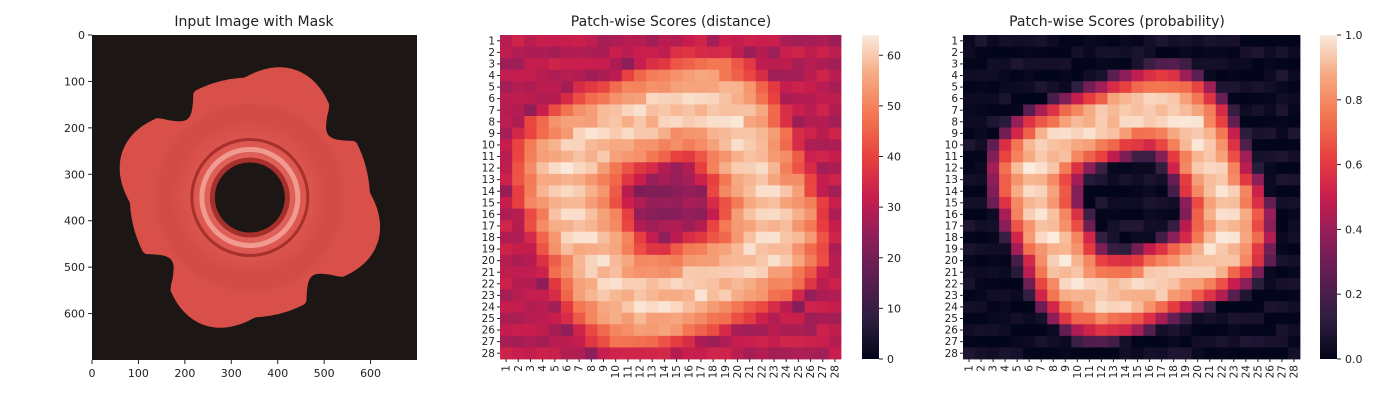 Image resolution: width=1400 pixels, height=400 pixels. I want to click on colorbar-tick-label: 1.0, so click(1354, 35).